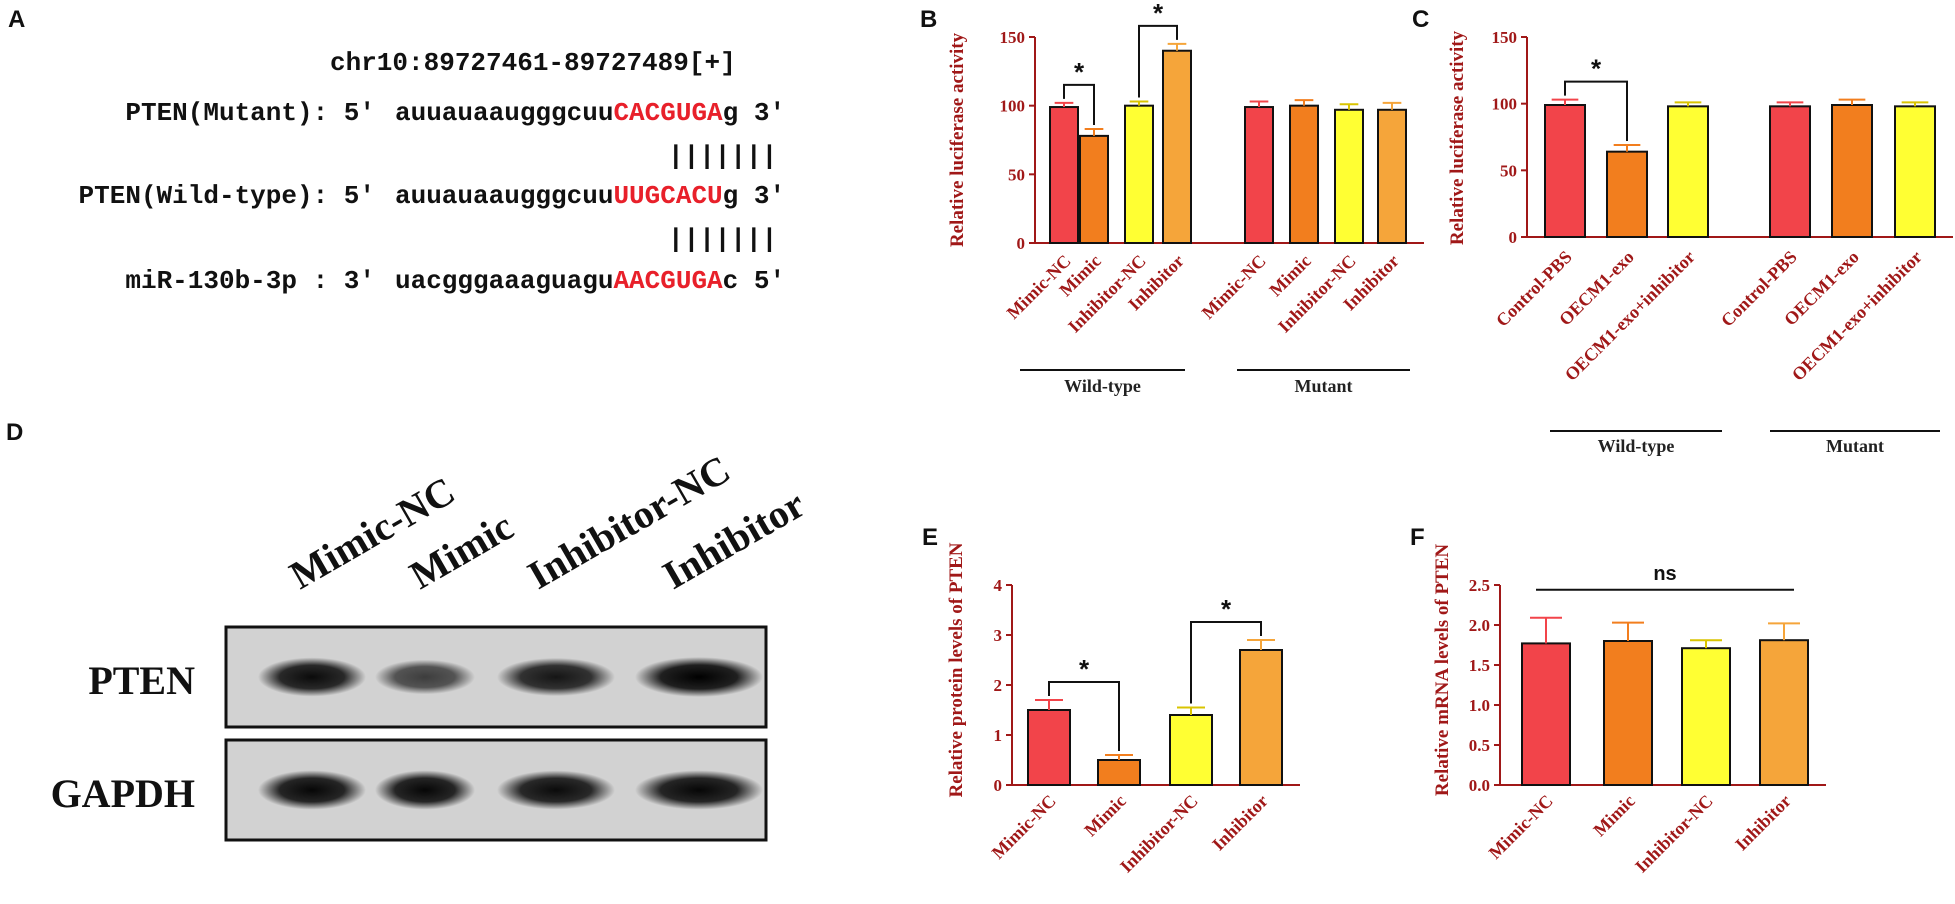 Image resolution: width=1955 pixels, height=904 pixels. I want to click on mutant-seq: auuauaaugggcuu, so click(504, 113).